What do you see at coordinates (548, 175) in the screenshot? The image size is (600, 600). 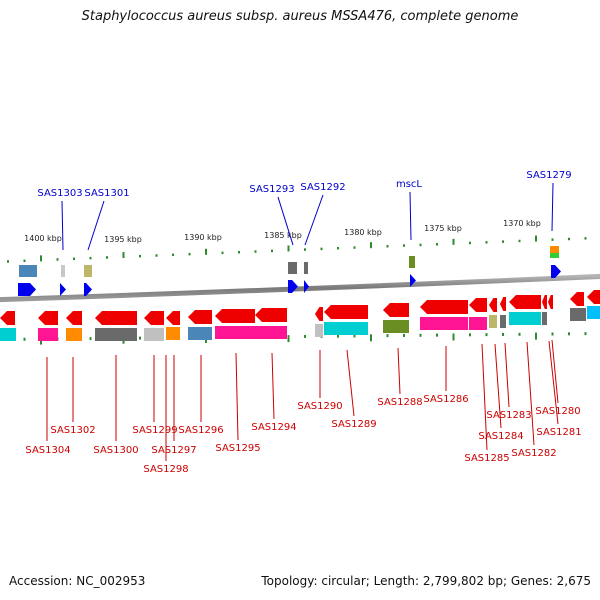 I see `gene-label-sas1279: SAS1279` at bounding box center [548, 175].